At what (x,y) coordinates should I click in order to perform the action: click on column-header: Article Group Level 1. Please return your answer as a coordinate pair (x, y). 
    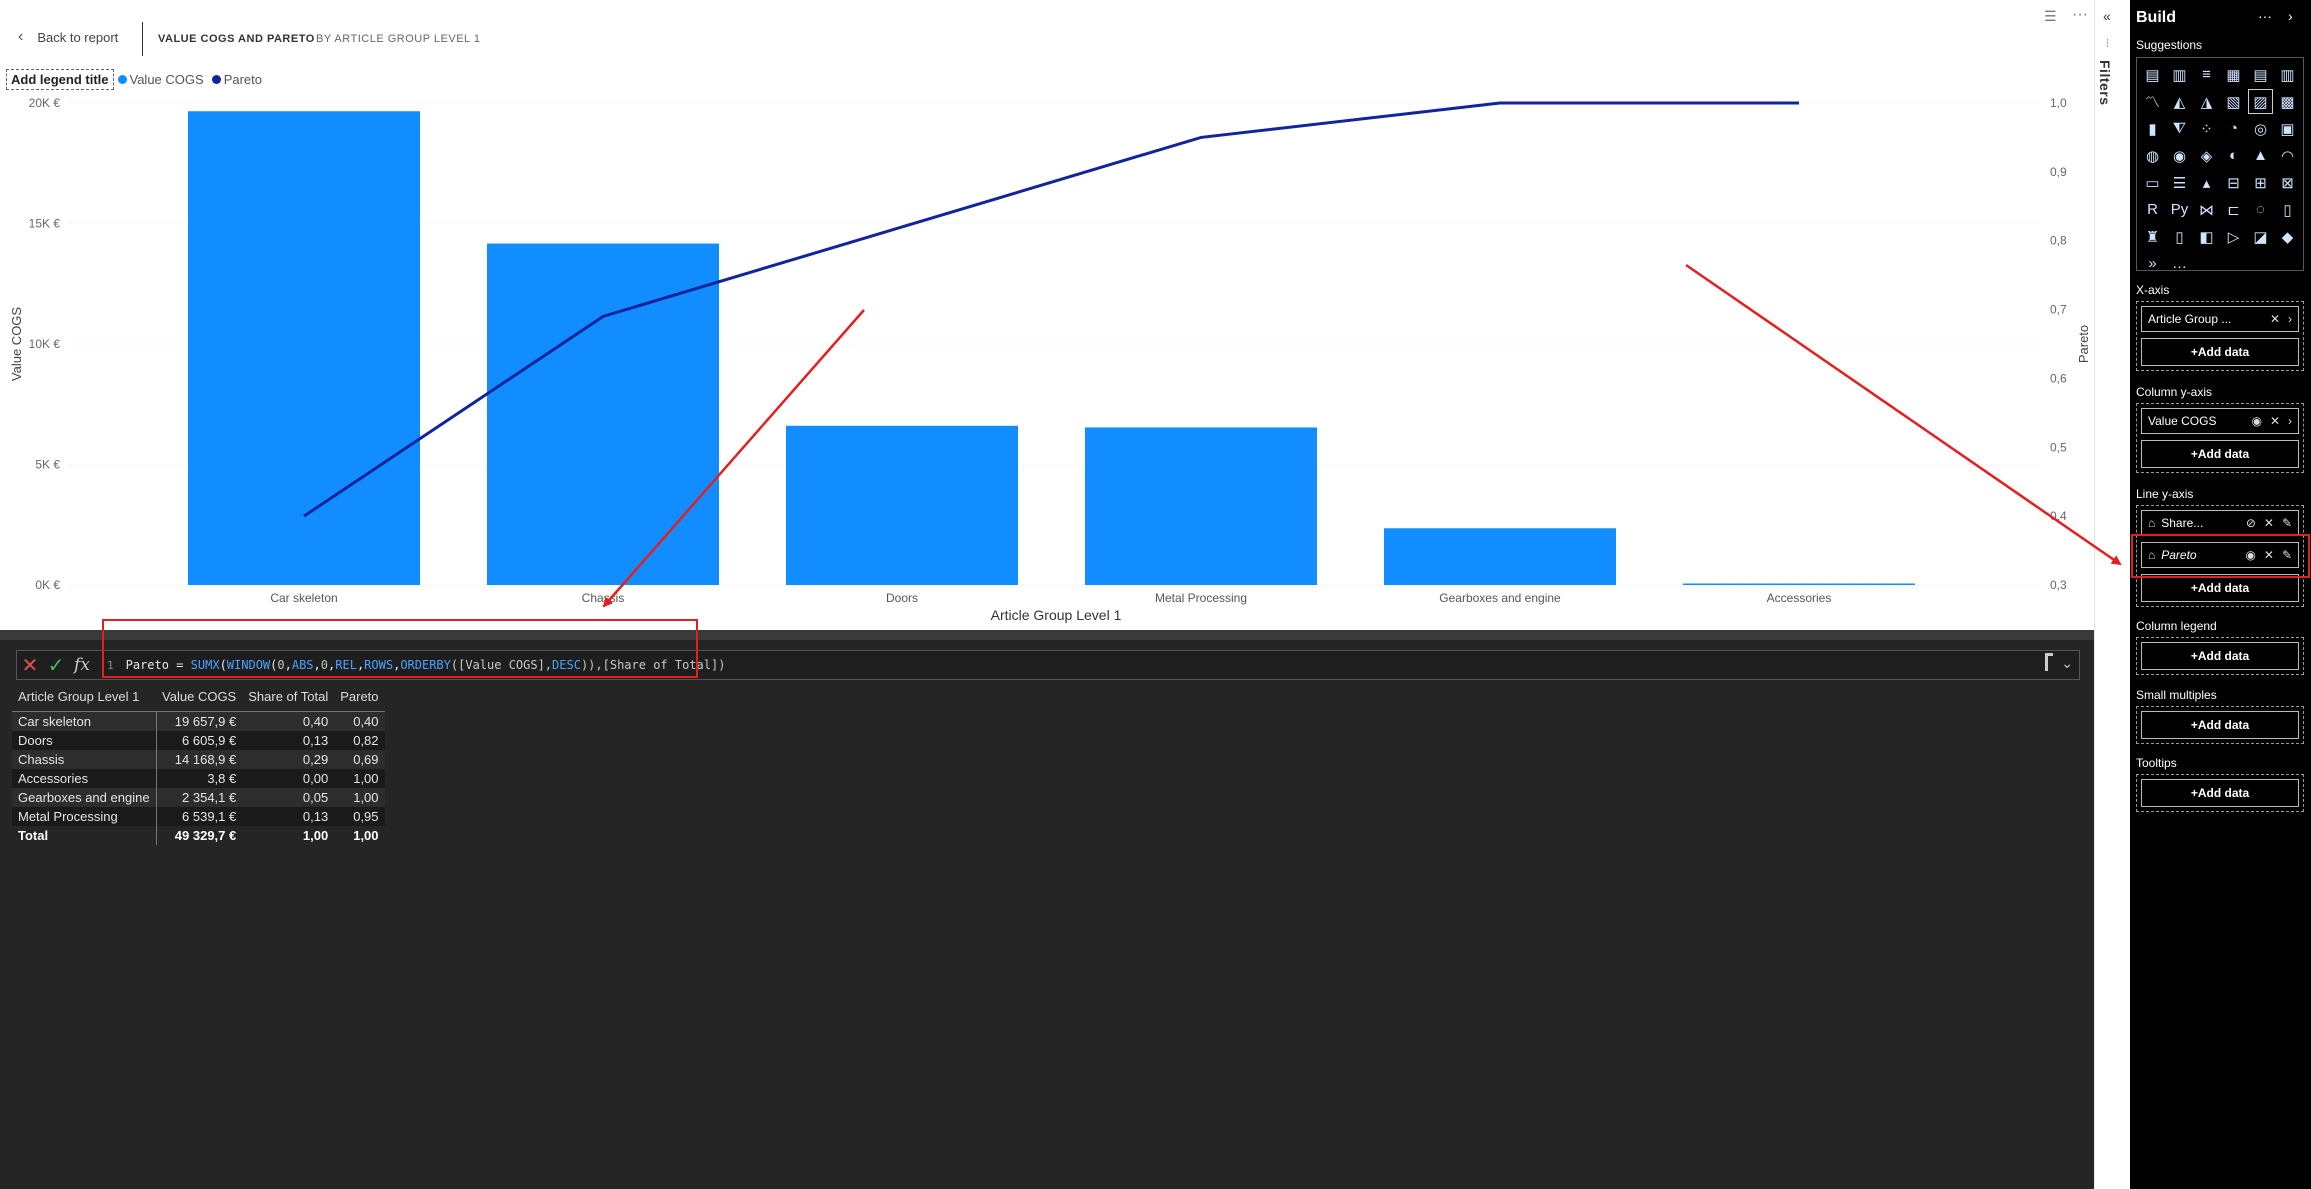
    Looking at the image, I should click on (84, 699).